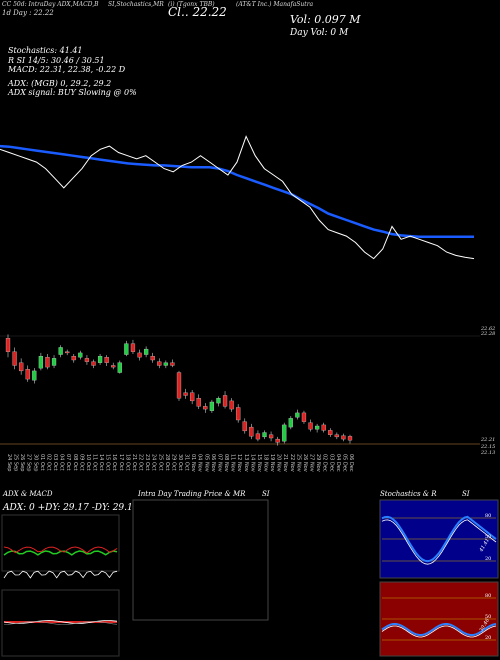 This screenshot has width=500, height=660. Describe the element at coordinates (318, 463) in the screenshot. I see `x-tick-label: 29 Nov` at that location.